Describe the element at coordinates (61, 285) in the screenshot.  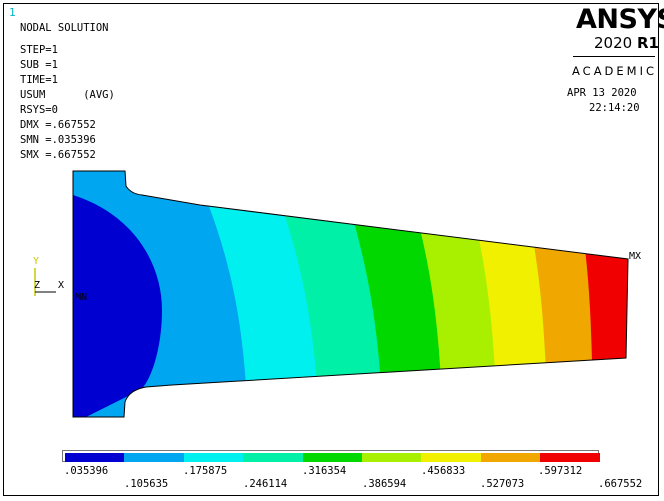
I see `triad-x-label: X` at that location.